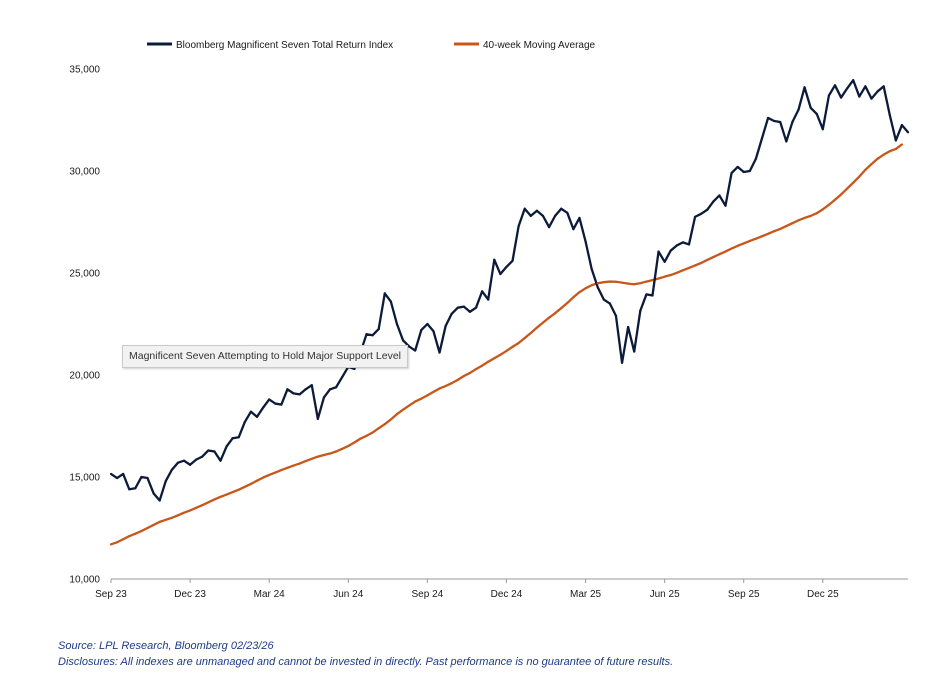 Image resolution: width=939 pixels, height=700 pixels. I want to click on y-tick-label: 10,000, so click(84, 580).